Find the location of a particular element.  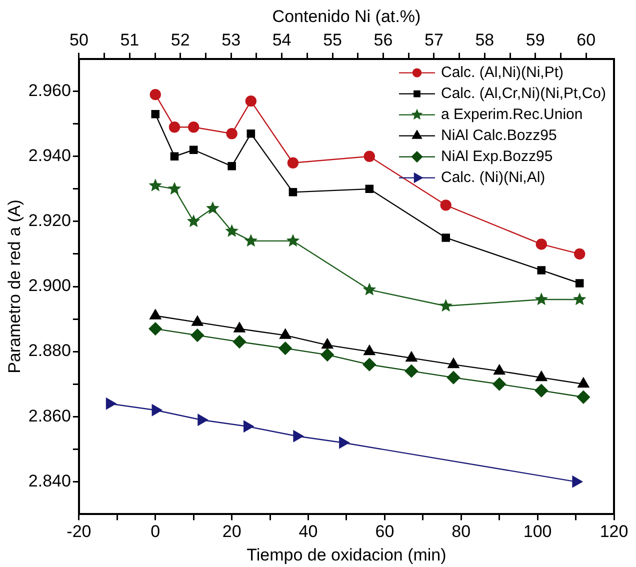

x2-tick-label: 57 is located at coordinates (434, 40).